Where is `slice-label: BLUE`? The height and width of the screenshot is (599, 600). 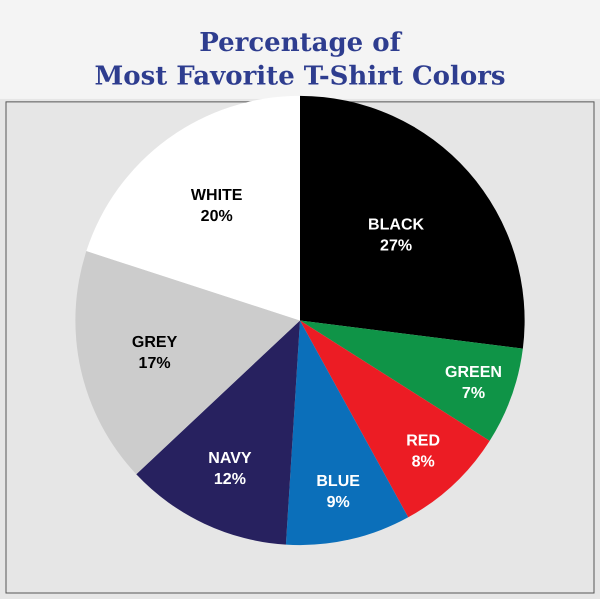
slice-label: BLUE is located at coordinates (338, 481).